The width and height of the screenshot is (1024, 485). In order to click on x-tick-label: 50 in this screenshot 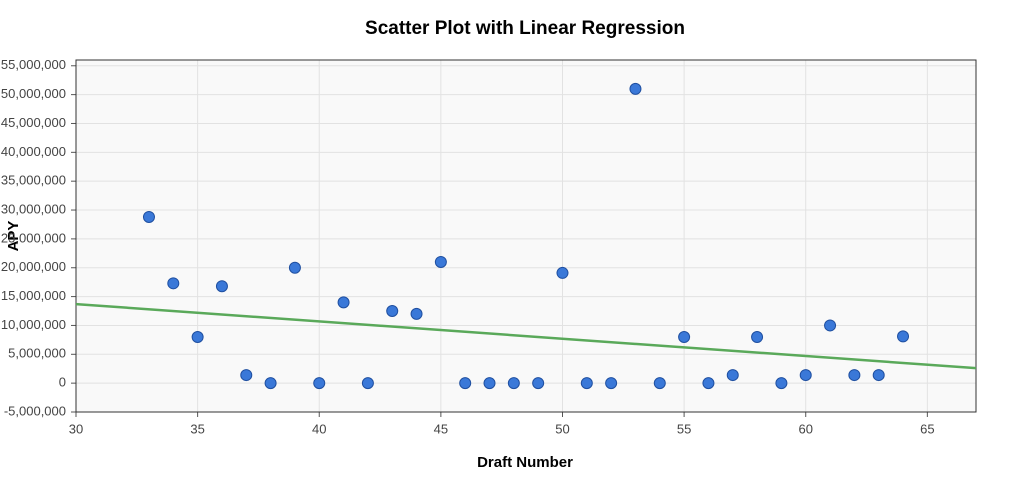, I will do `click(562, 428)`.